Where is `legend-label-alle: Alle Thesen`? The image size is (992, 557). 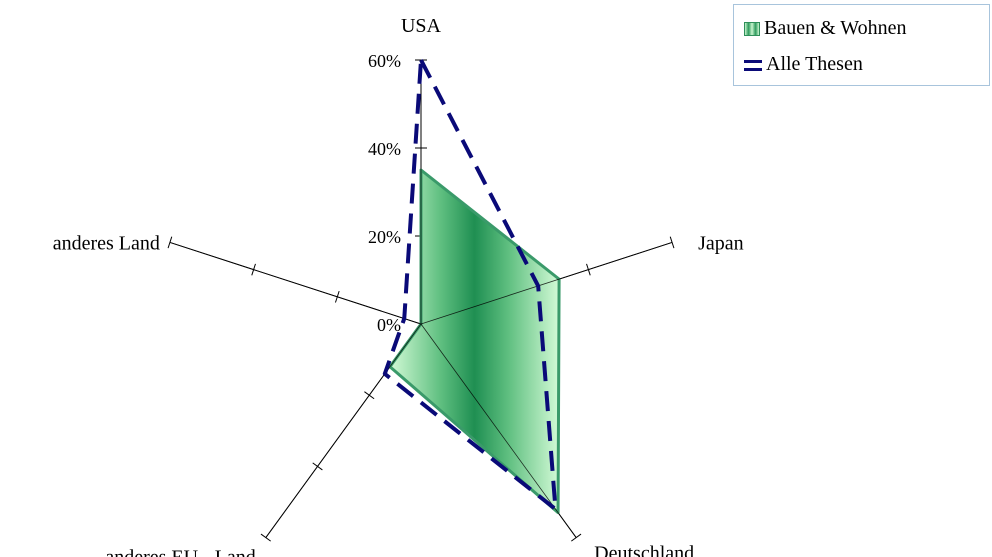
legend-label-alle: Alle Thesen is located at coordinates (814, 64).